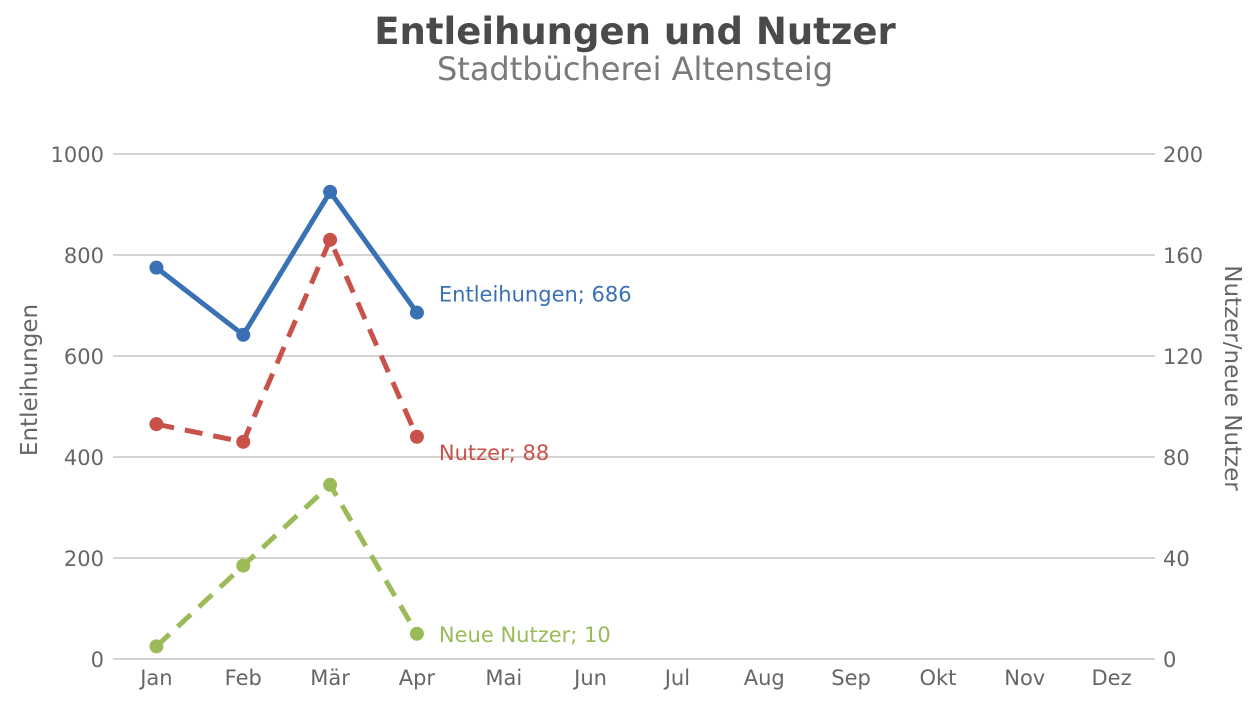 This screenshot has width=1259, height=704. Describe the element at coordinates (84, 357) in the screenshot. I see `y-tick-label: 600` at that location.